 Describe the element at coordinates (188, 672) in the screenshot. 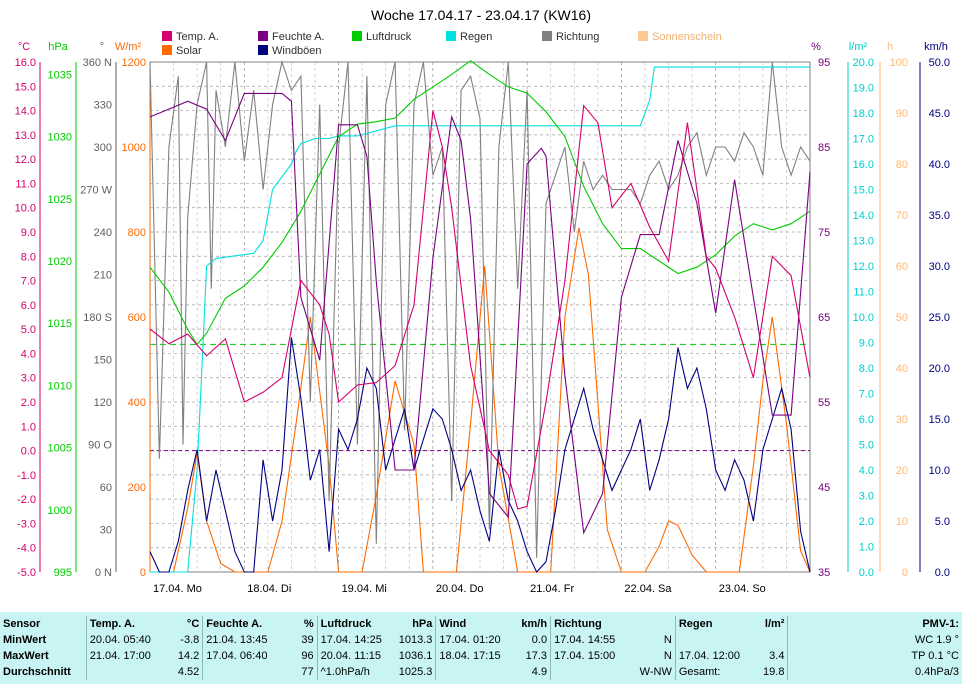

I see `temp-value: 4.52` at that location.